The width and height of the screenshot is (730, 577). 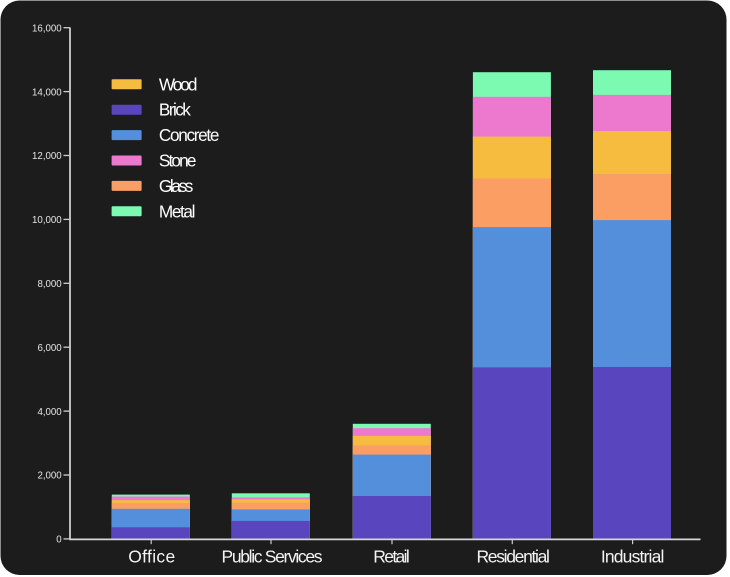 I want to click on svg-text: Brick, so click(x=175, y=110).